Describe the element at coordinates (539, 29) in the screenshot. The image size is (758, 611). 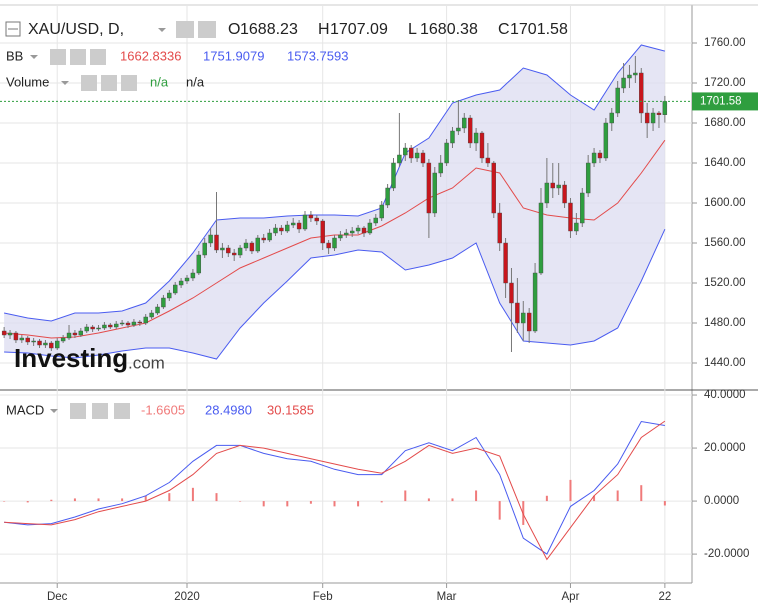
I see `ohlc-value: 1701.58` at that location.